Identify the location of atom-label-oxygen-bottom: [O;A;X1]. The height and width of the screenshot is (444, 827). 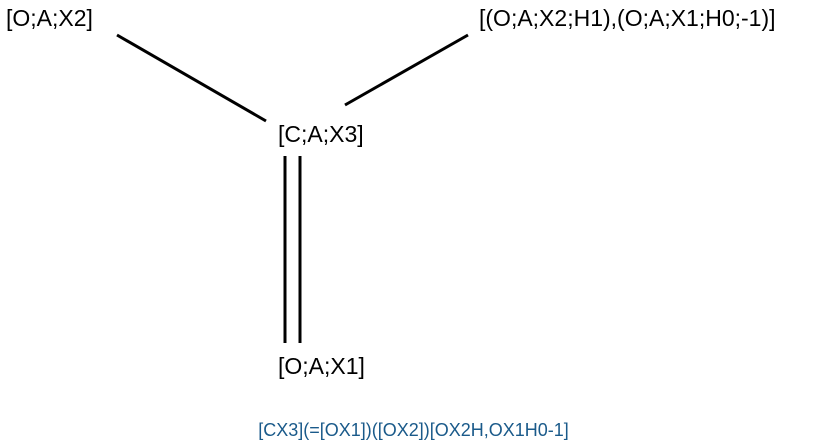
(321, 366).